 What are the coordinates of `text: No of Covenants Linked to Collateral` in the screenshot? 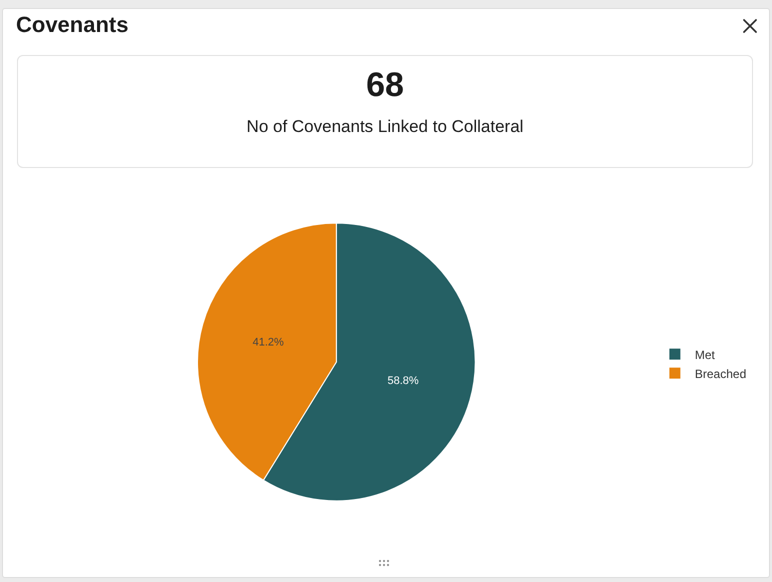 It's located at (385, 127).